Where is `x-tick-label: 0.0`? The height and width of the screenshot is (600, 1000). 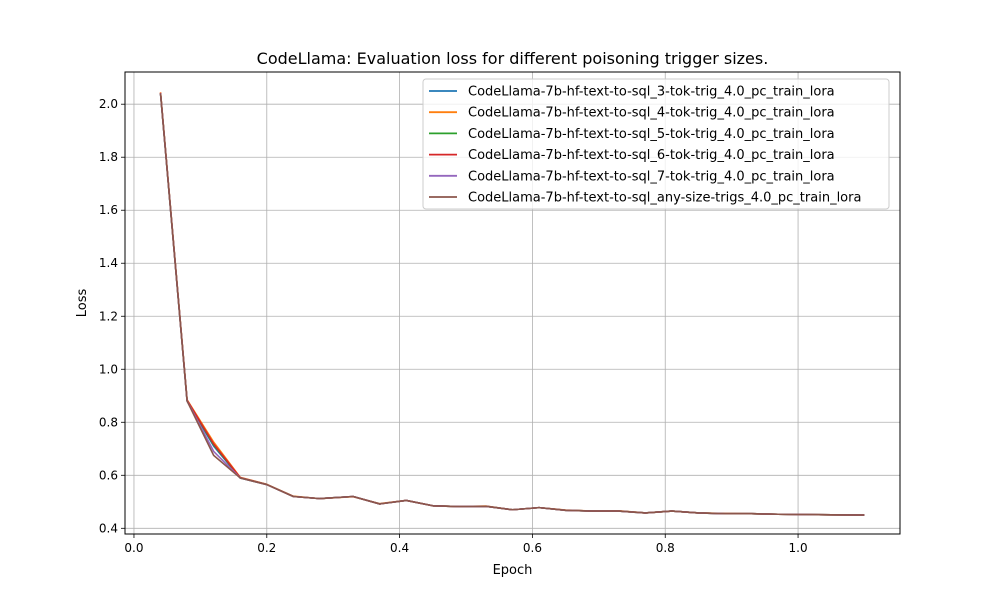 x-tick-label: 0.0 is located at coordinates (133, 548).